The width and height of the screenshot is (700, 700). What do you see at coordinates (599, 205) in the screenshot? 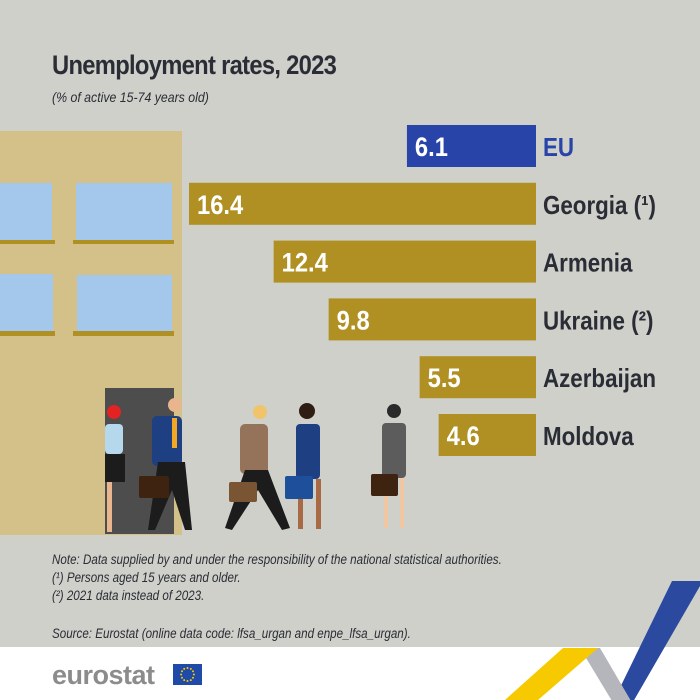
I see `category-label: Georgia (¹)` at bounding box center [599, 205].